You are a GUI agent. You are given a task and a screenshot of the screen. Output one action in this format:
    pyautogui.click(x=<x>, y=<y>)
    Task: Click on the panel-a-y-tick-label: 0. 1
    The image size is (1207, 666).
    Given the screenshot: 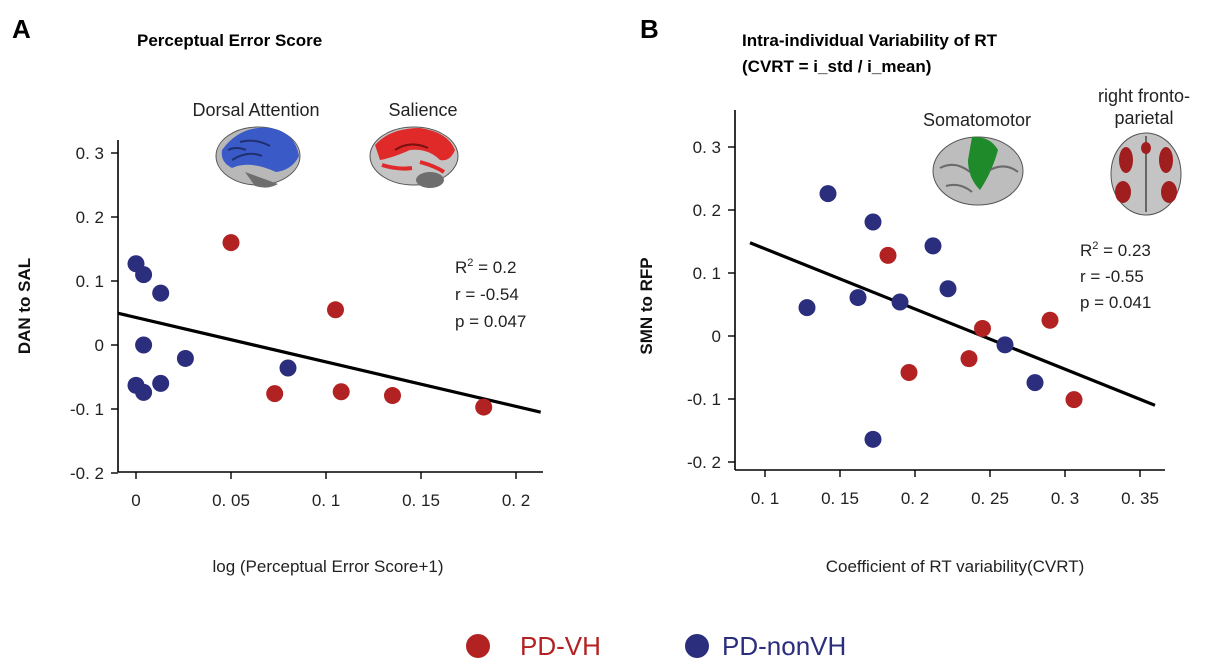 What is the action you would take?
    pyautogui.click(x=90, y=281)
    